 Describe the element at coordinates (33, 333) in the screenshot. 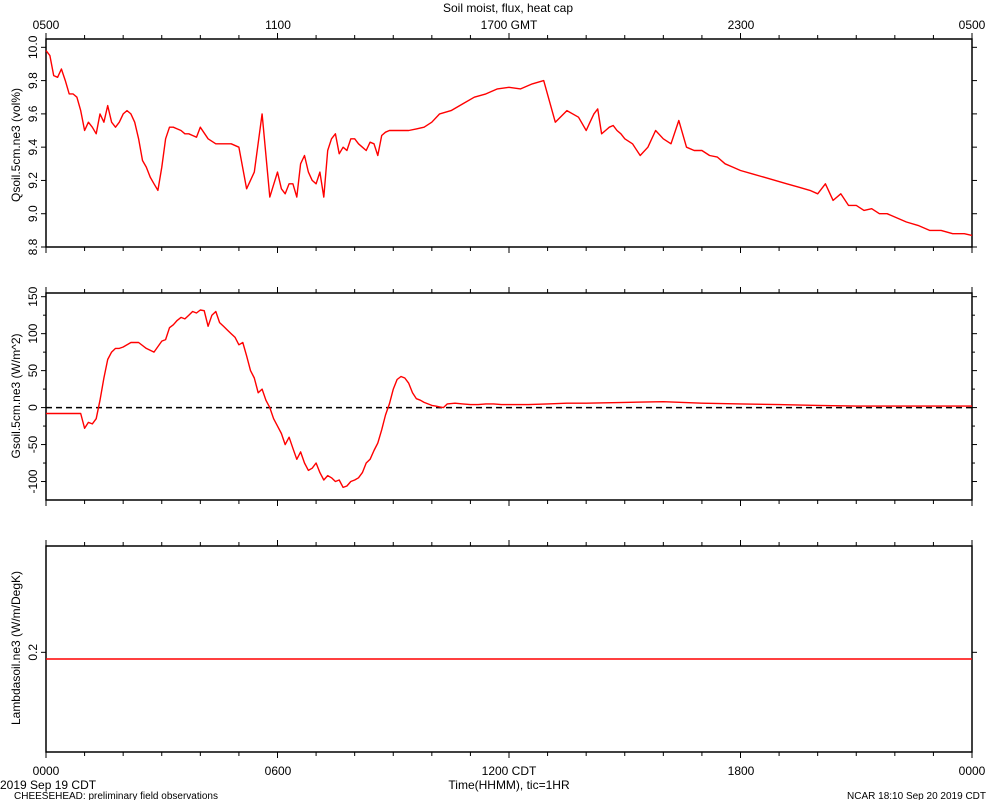

I see `y-tick-label: 100` at that location.